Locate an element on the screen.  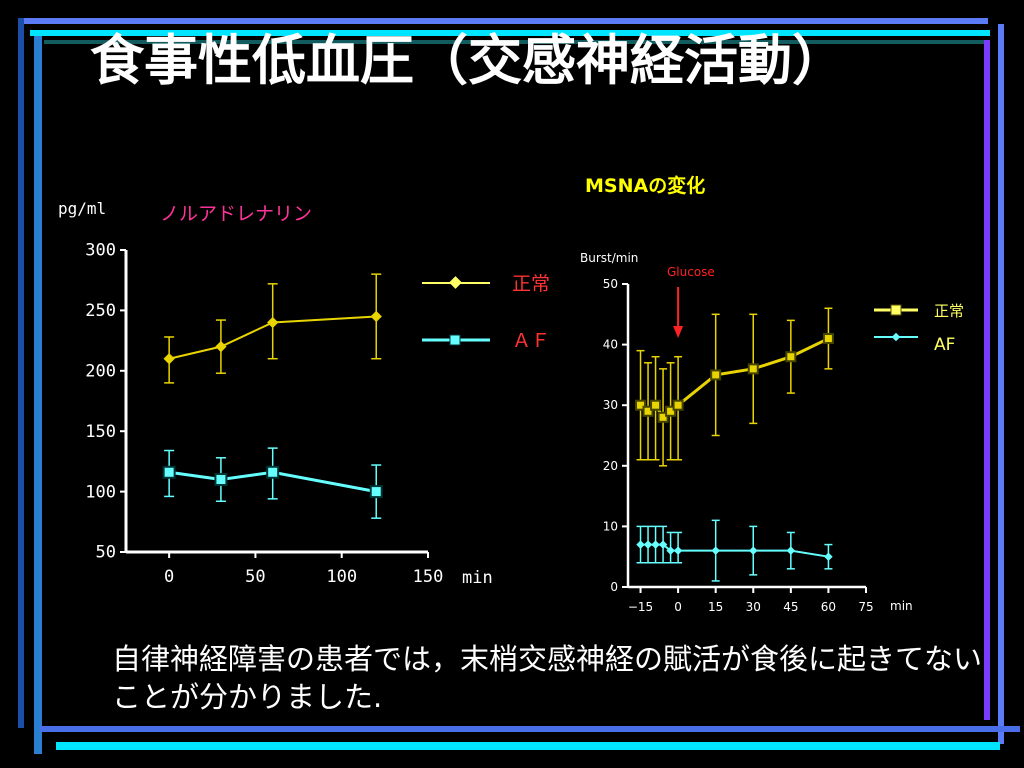
frame-line-bottom-cyan is located at coordinates (528, 746).